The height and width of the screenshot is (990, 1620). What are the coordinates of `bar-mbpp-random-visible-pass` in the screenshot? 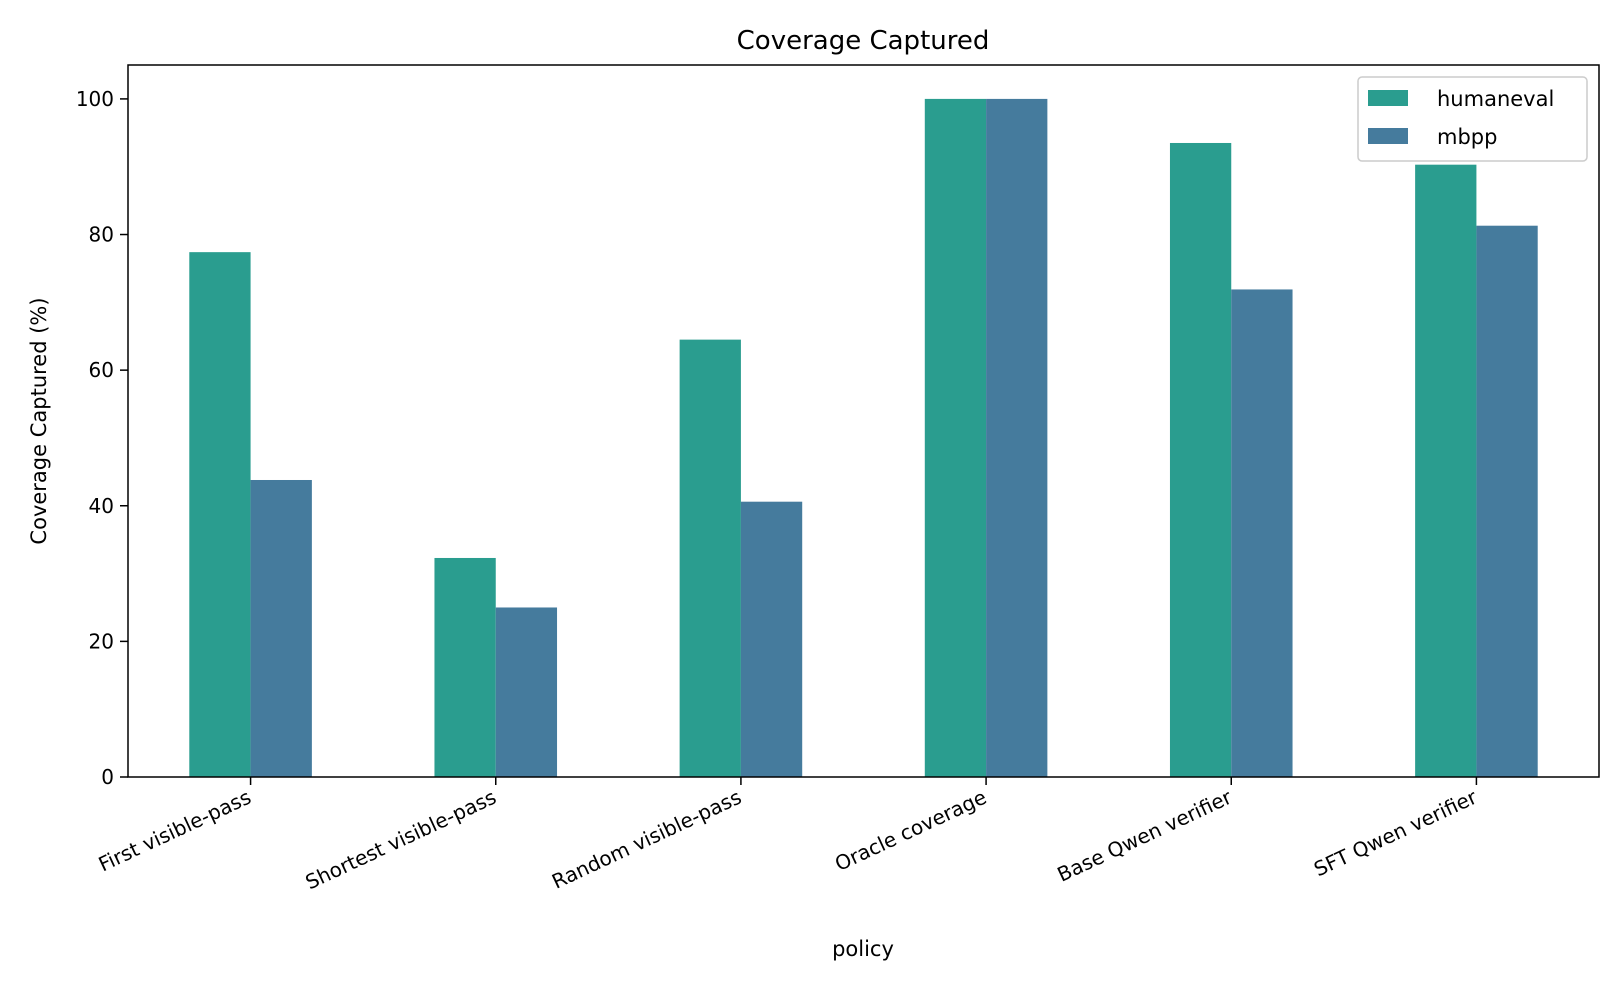 It's located at (771, 639).